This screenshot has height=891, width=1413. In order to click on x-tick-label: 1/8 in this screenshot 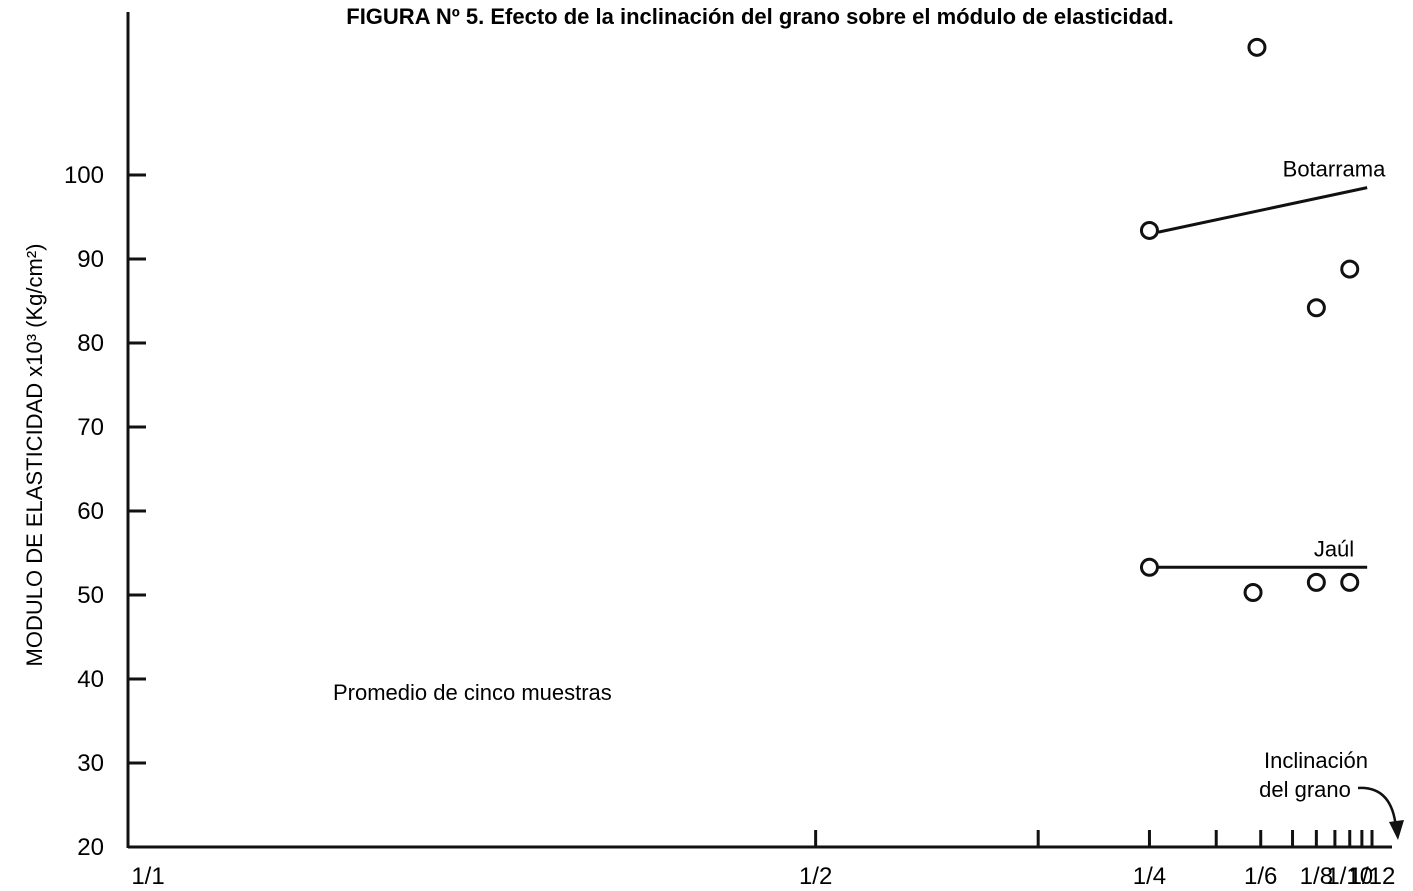, I will do `click(1316, 876)`.